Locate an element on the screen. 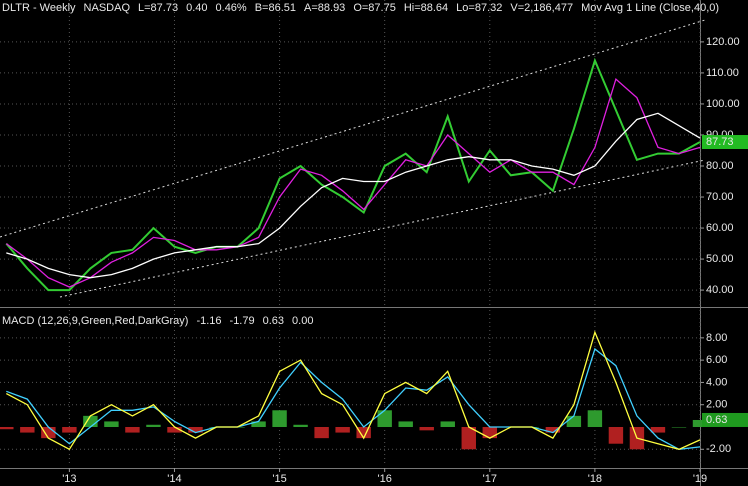 The image size is (748, 486). y-tick-label: 80.00 is located at coordinates (720, 166).